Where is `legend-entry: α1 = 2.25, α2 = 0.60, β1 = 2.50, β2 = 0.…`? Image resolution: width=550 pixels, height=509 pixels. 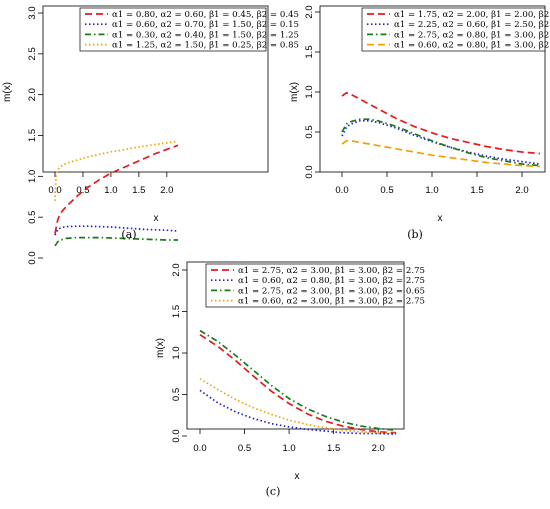 legend-entry: α1 = 2.25, α2 = 0.60, β1 = 2.50, β2 = 0.… is located at coordinates (472, 25).